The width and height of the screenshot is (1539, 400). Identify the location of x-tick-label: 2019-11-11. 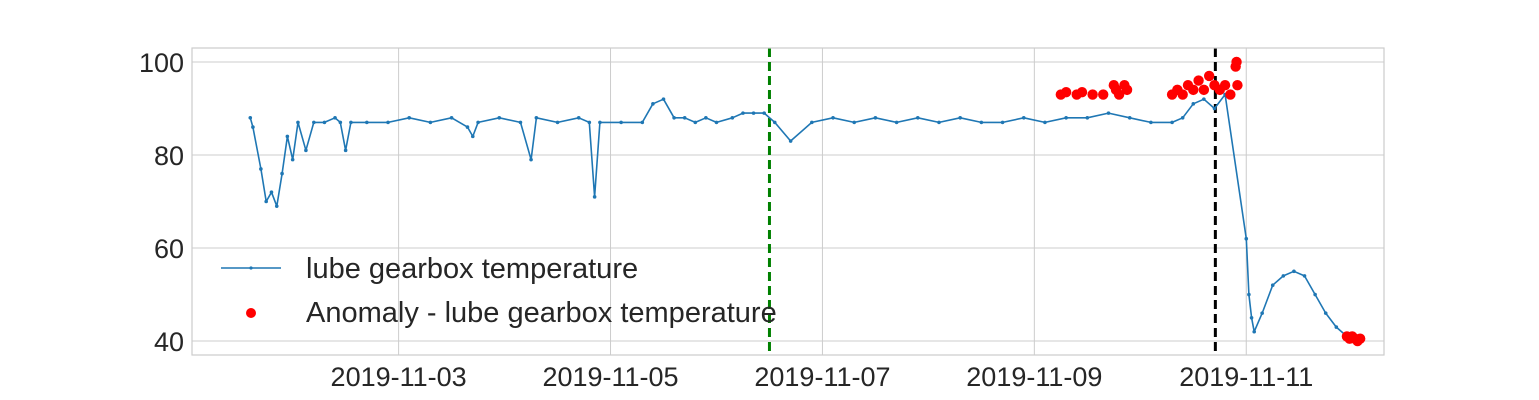
(1246, 377).